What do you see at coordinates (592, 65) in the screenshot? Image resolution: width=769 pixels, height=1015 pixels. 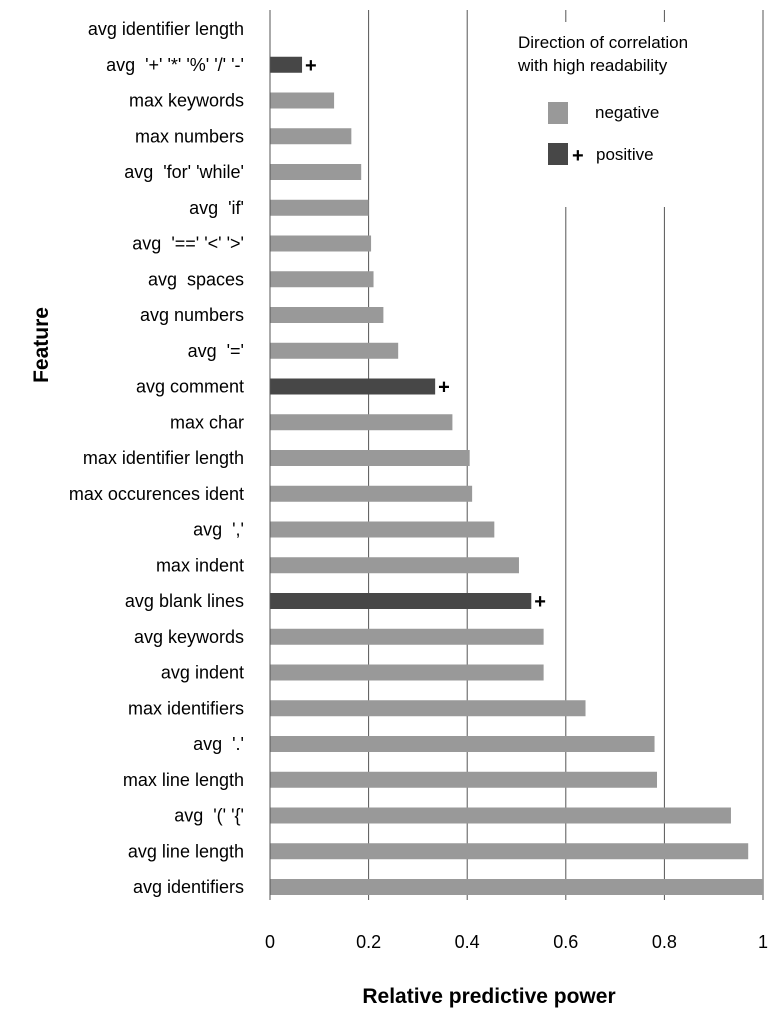 I see `legend-title-line2: with high readability` at bounding box center [592, 65].